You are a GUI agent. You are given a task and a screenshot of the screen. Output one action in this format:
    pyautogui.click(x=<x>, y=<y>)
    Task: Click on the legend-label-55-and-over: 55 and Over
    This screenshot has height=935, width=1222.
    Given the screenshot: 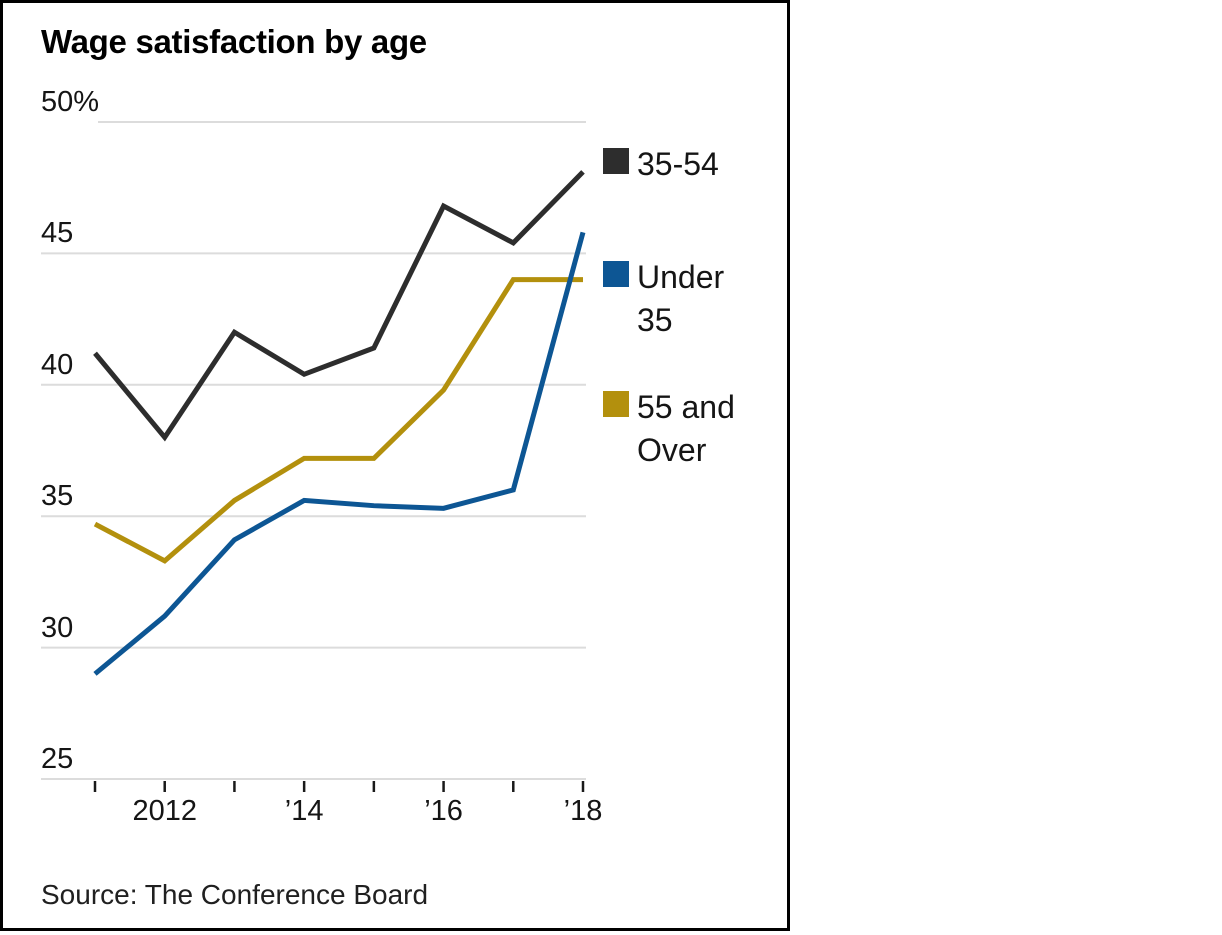 What is the action you would take?
    pyautogui.click(x=686, y=428)
    